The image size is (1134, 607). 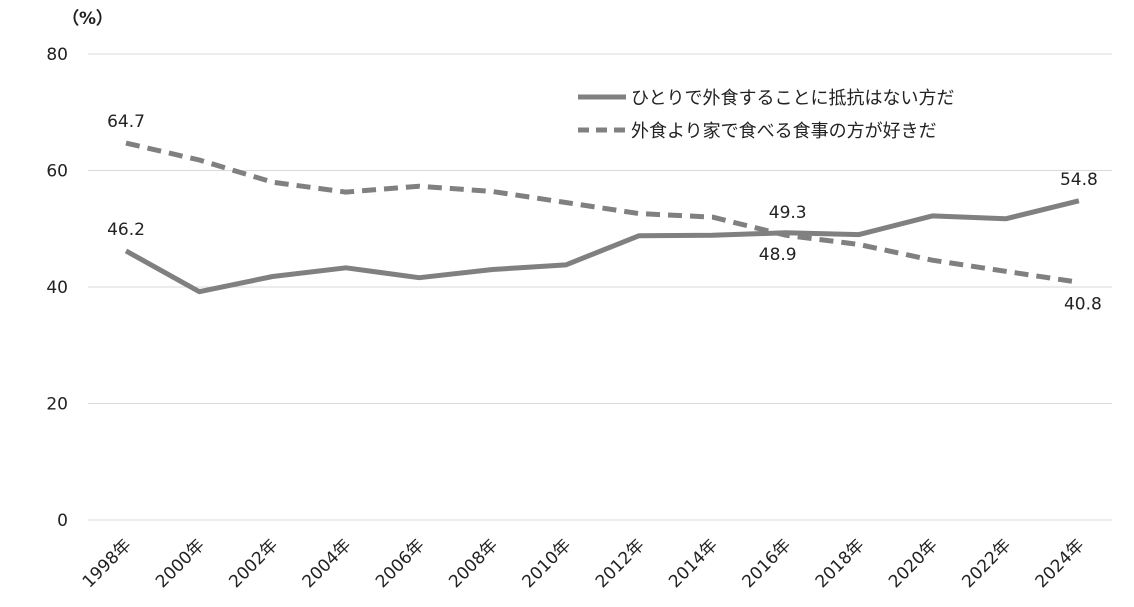 What do you see at coordinates (788, 213) in the screenshot?
I see `data-label: 49.3` at bounding box center [788, 213].